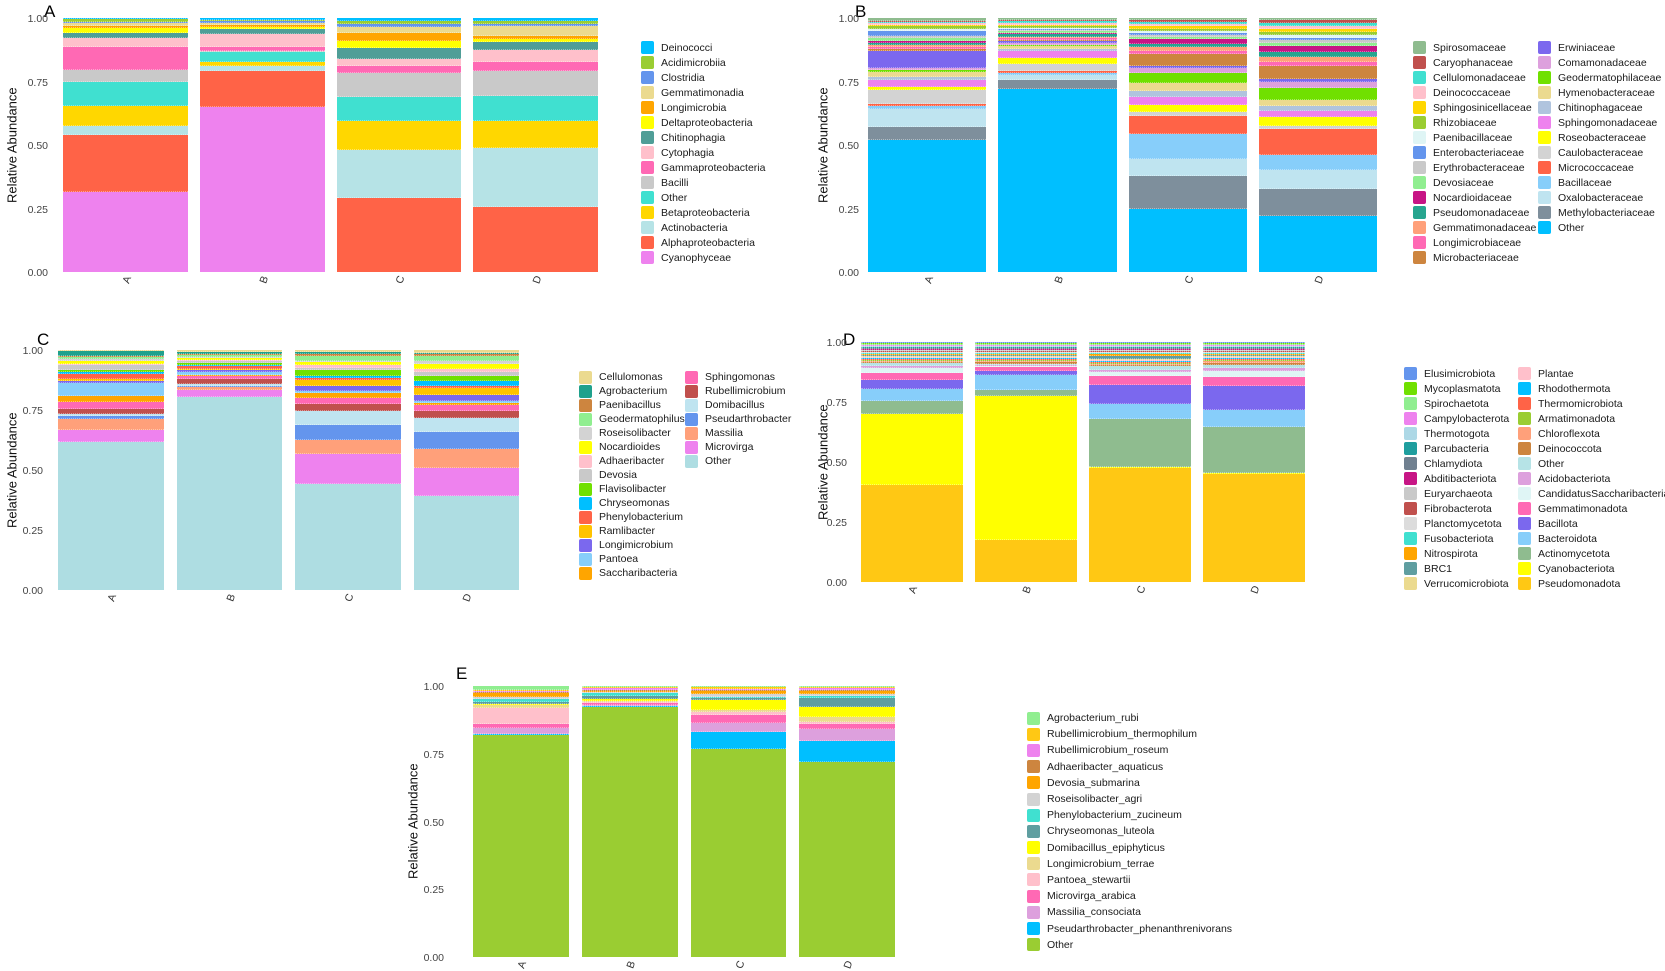 Image resolution: width=1665 pixels, height=971 pixels. What do you see at coordinates (262, 28) in the screenshot?
I see `bar-segment-Deltaproteobacteria` at bounding box center [262, 28].